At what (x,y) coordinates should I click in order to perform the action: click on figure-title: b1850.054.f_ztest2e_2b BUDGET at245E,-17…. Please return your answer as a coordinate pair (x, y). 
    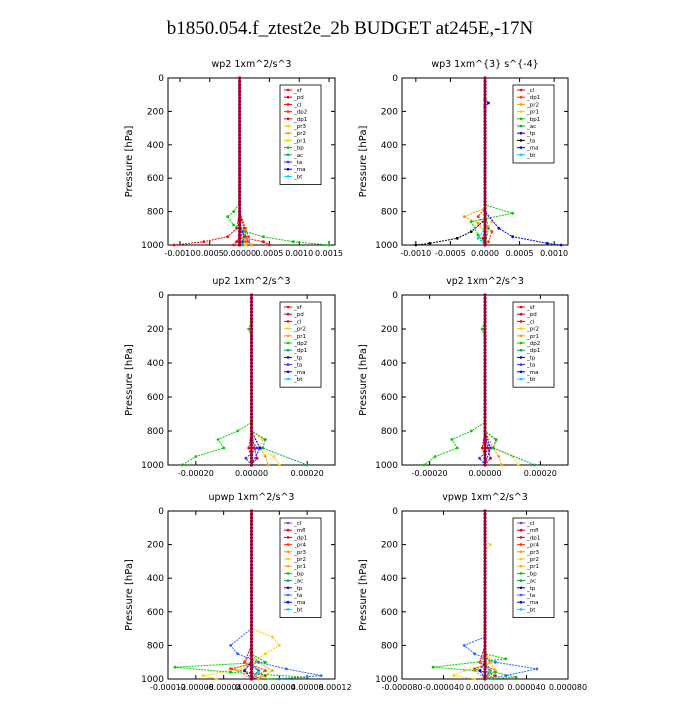
    Looking at the image, I should click on (350, 28).